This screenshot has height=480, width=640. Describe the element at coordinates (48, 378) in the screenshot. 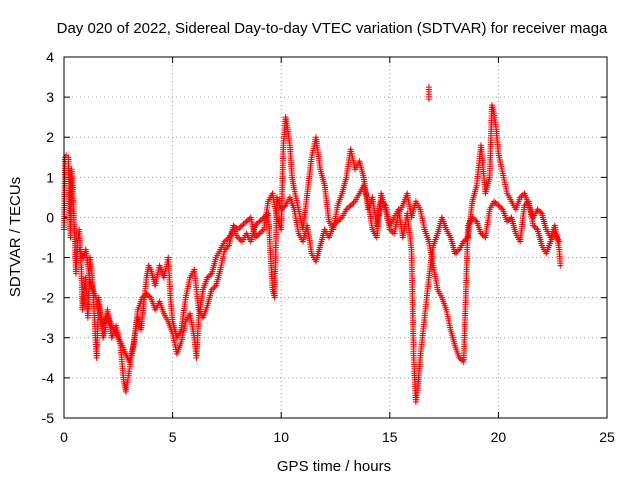

I see `y-tick-label: -4` at that location.